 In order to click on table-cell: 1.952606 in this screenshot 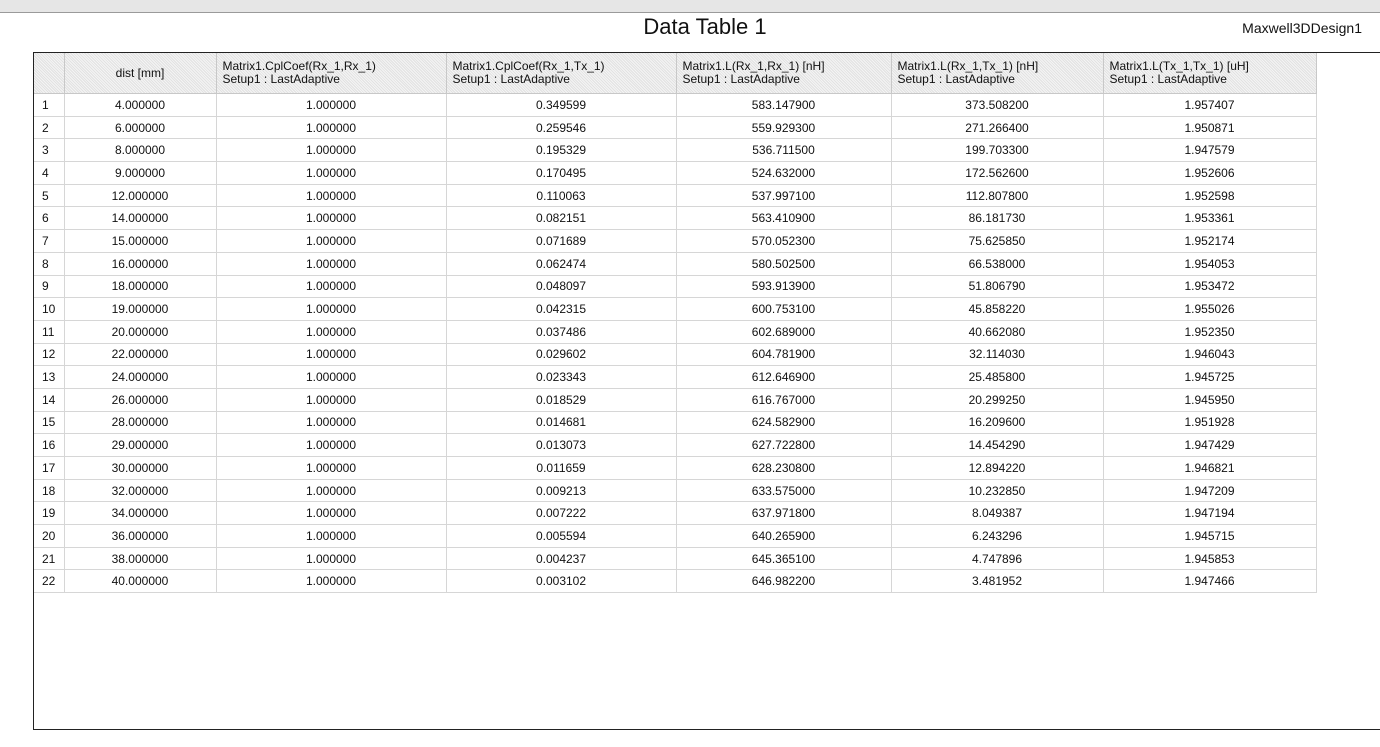, I will do `click(1210, 173)`.